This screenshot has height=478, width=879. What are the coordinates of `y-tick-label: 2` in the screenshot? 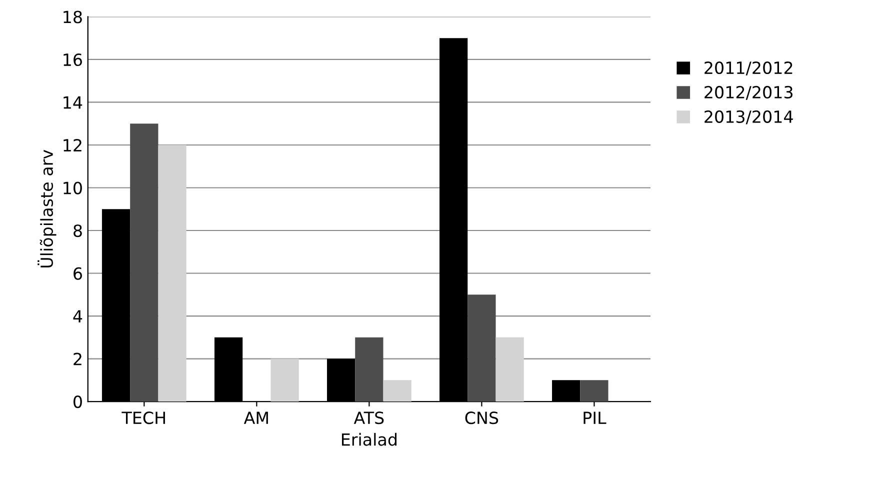 It's located at (78, 359).